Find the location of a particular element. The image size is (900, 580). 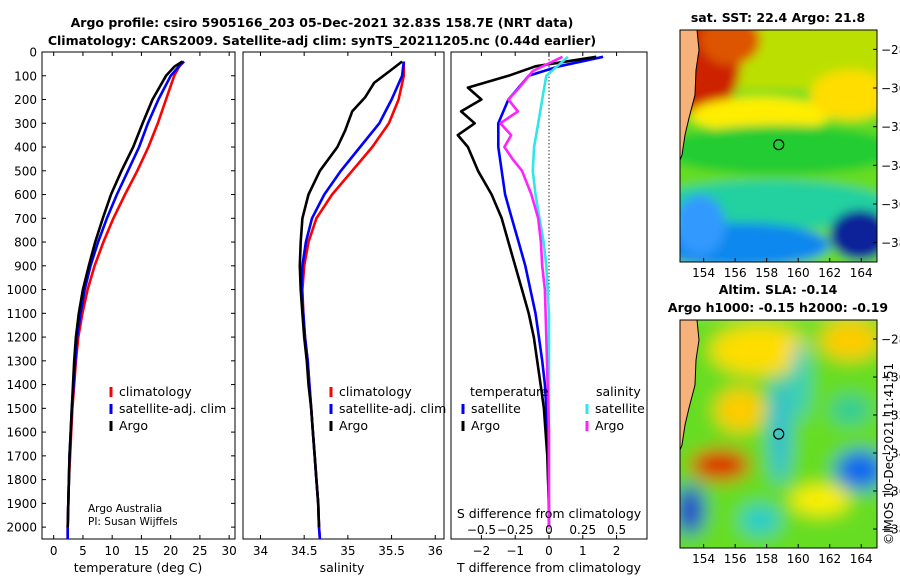

series-line-temperature-argo is located at coordinates (526, 291).